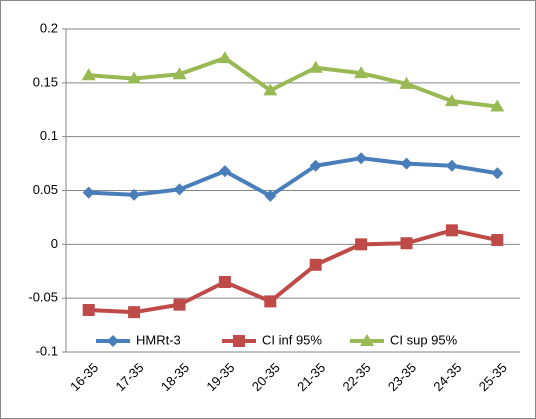 The width and height of the screenshot is (536, 419). I want to click on y-tick-label: -0.1, so click(47, 350).